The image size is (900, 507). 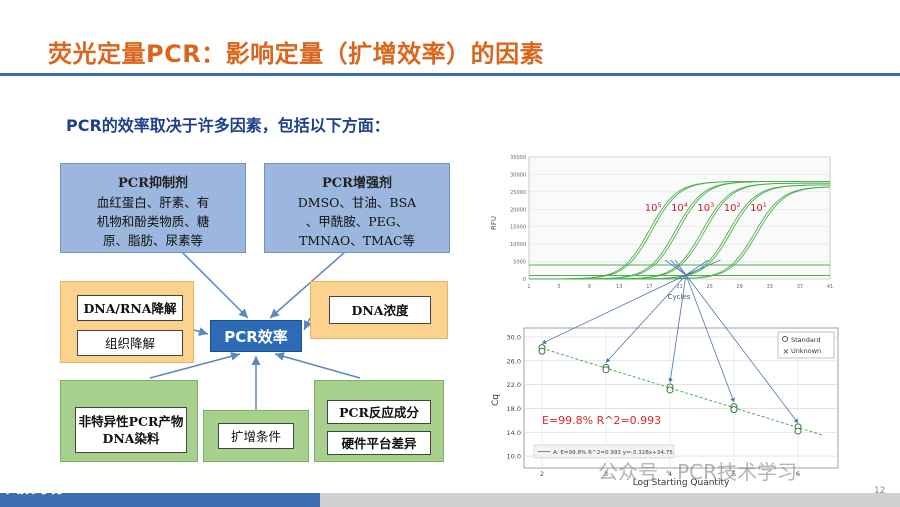 What do you see at coordinates (514, 457) in the screenshot?
I see `std-y-tick: 10.0` at bounding box center [514, 457].